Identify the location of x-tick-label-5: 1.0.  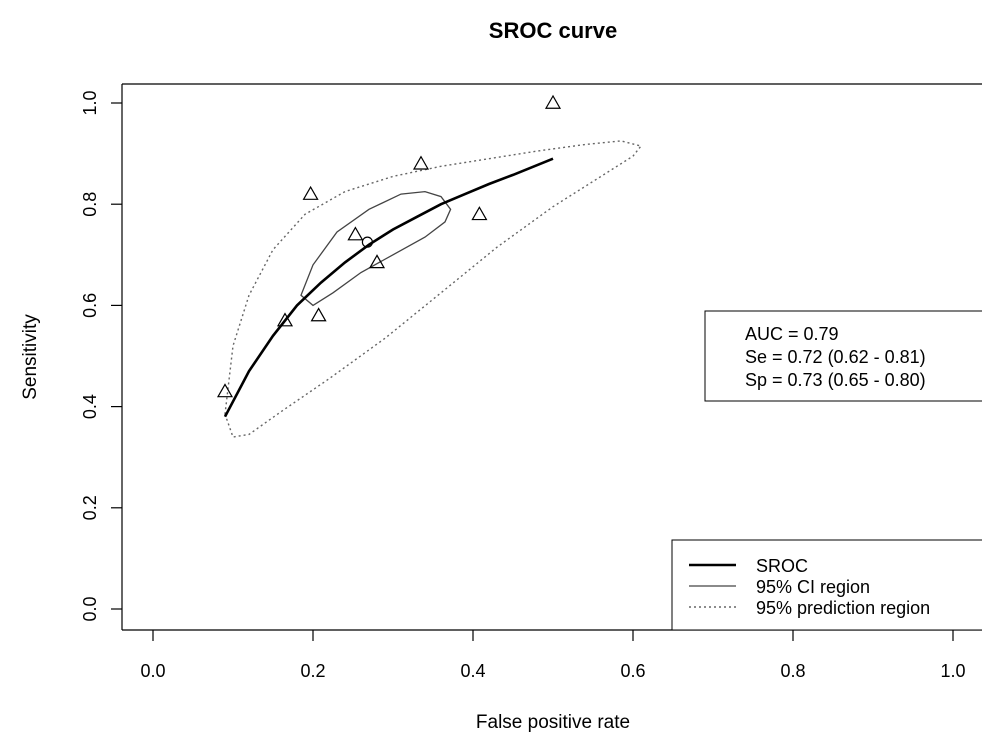
(952, 671).